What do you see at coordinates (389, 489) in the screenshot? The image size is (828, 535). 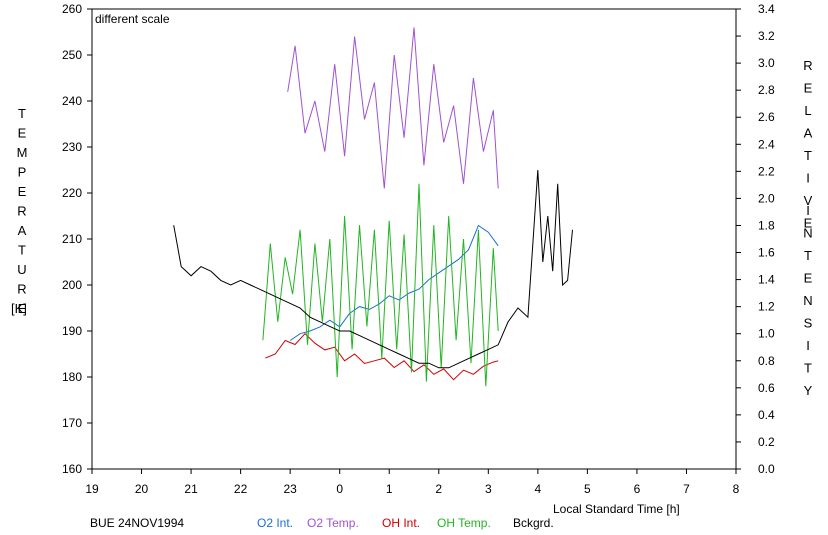 I see `x-tick-label: 1` at bounding box center [389, 489].